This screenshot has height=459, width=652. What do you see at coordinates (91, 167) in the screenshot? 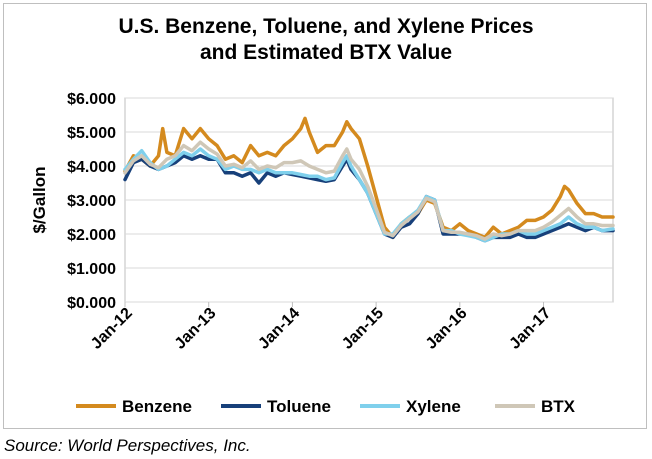
I see `y-tick-label: $4.000` at bounding box center [91, 167].